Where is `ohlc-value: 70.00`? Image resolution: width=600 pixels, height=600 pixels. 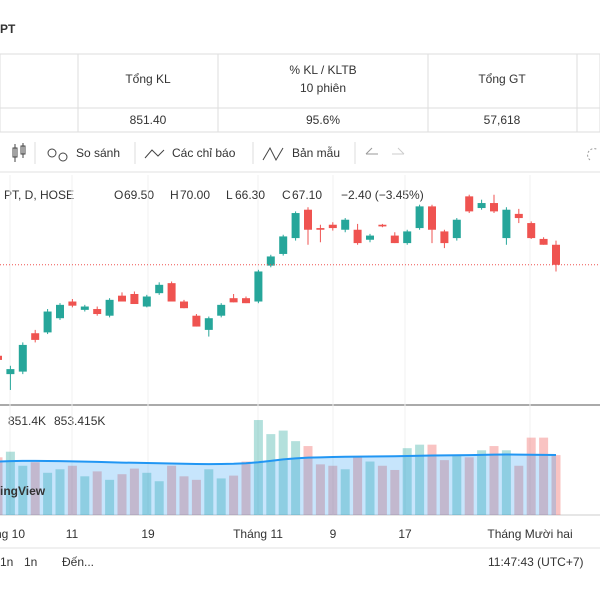
ohlc-value: 70.00 is located at coordinates (195, 195).